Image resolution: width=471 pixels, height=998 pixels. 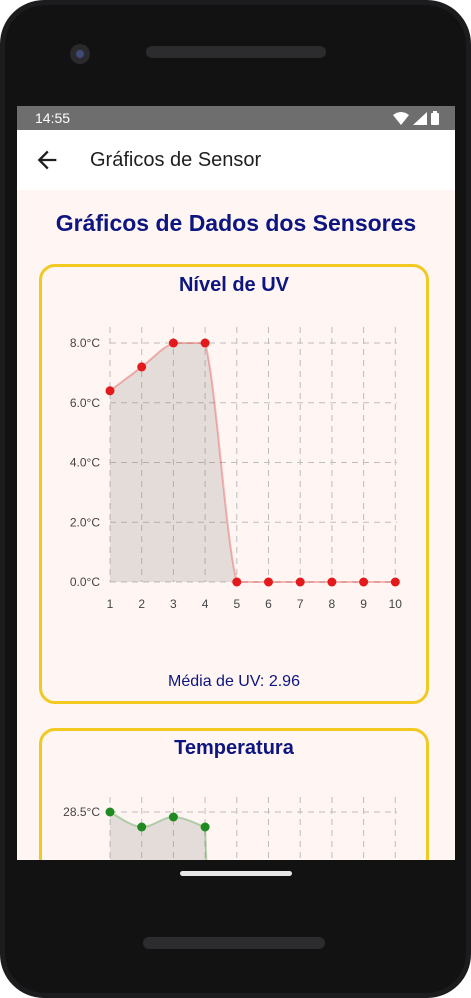 I want to click on temperature-chart-card: Temperatura 28.5°C, so click(x=234, y=794).